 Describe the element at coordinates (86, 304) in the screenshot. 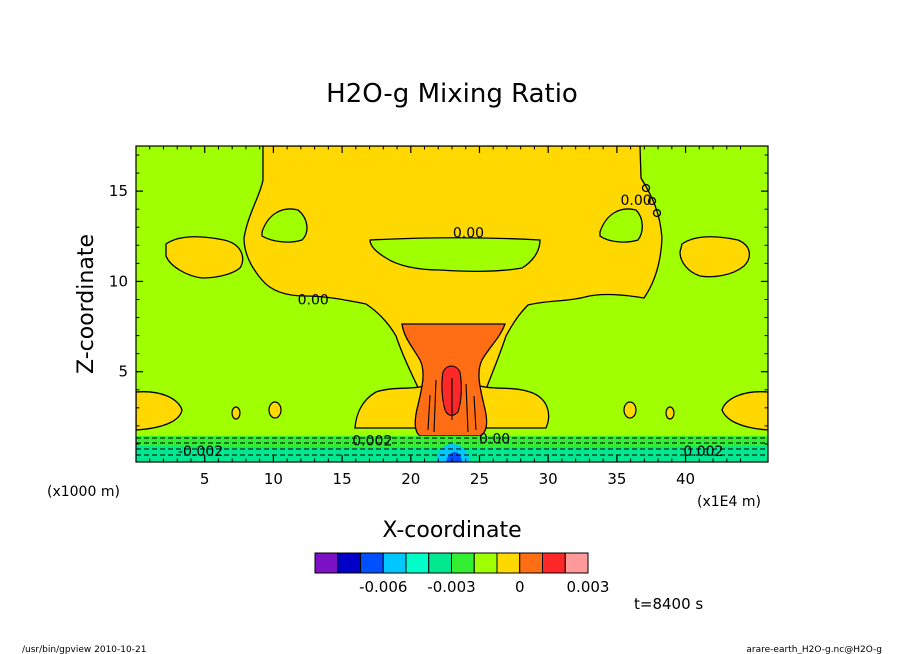

I see `y-axis-label: Z-coordinate` at that location.